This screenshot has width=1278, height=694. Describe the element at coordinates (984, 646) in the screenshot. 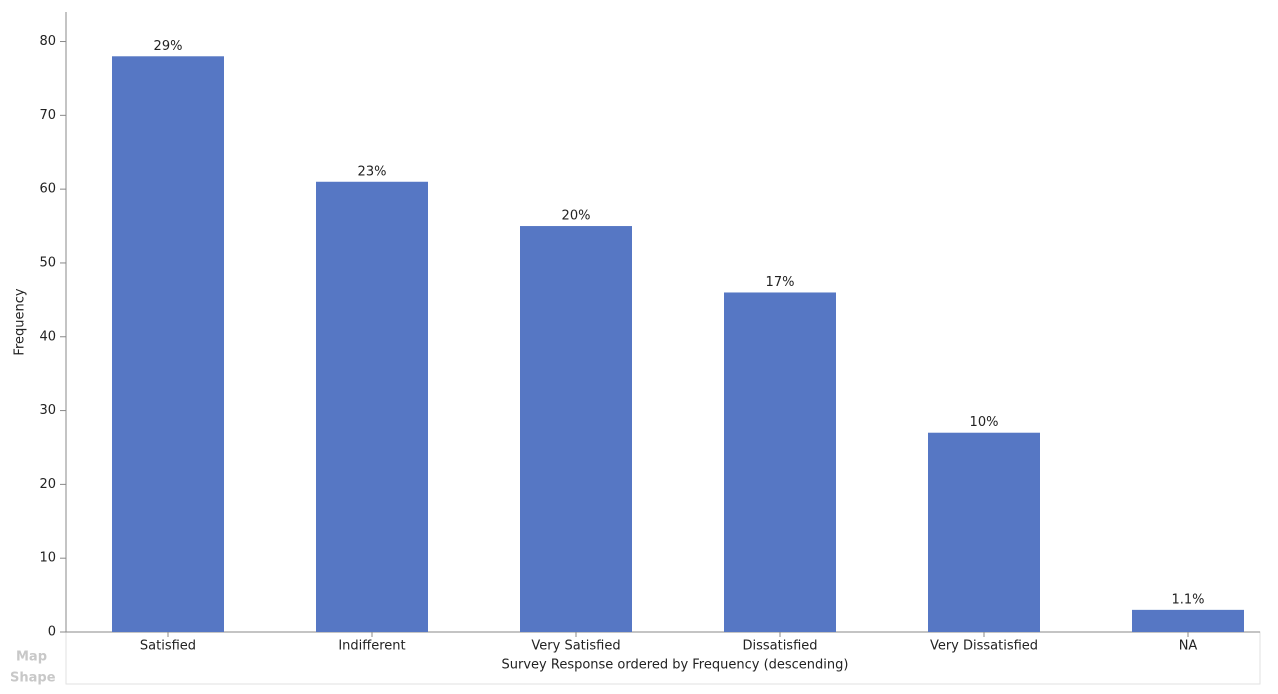

I see `x-tick-label: Very Dissatisfied` at that location.